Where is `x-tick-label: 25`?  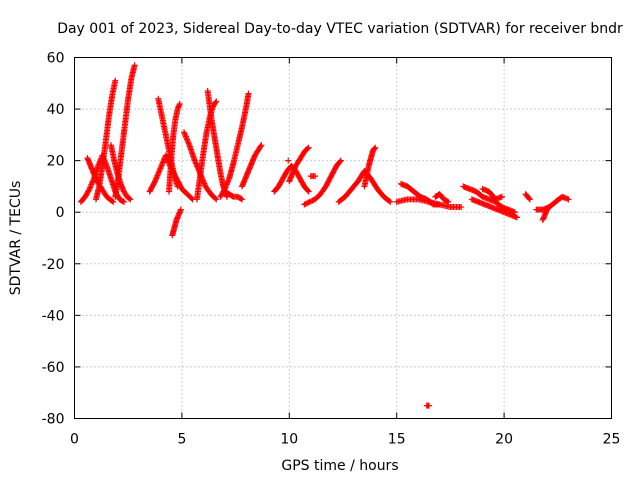 x-tick-label: 25 is located at coordinates (612, 440).